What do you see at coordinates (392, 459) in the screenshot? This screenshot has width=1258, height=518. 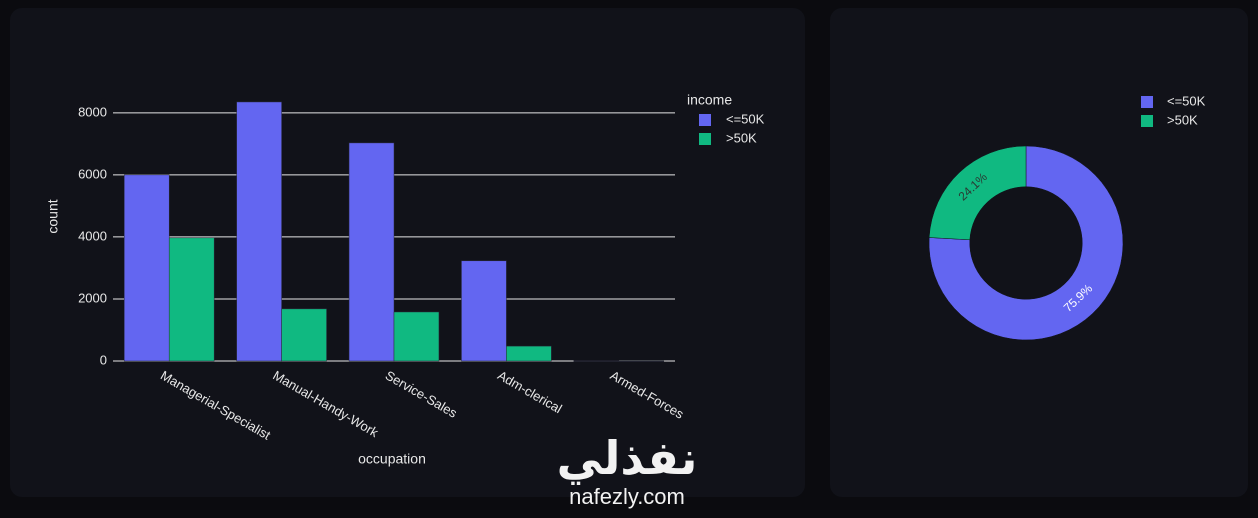 I see `x-axis-title: occupation` at bounding box center [392, 459].